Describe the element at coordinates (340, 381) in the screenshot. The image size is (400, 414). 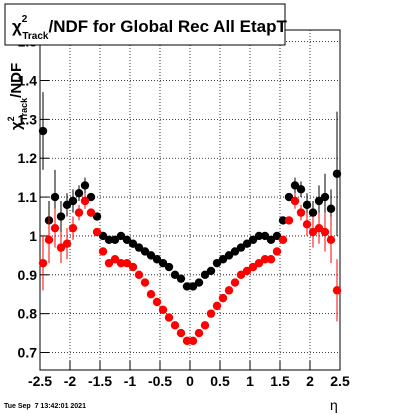
I see `x-tick-label: 2.5` at that location.